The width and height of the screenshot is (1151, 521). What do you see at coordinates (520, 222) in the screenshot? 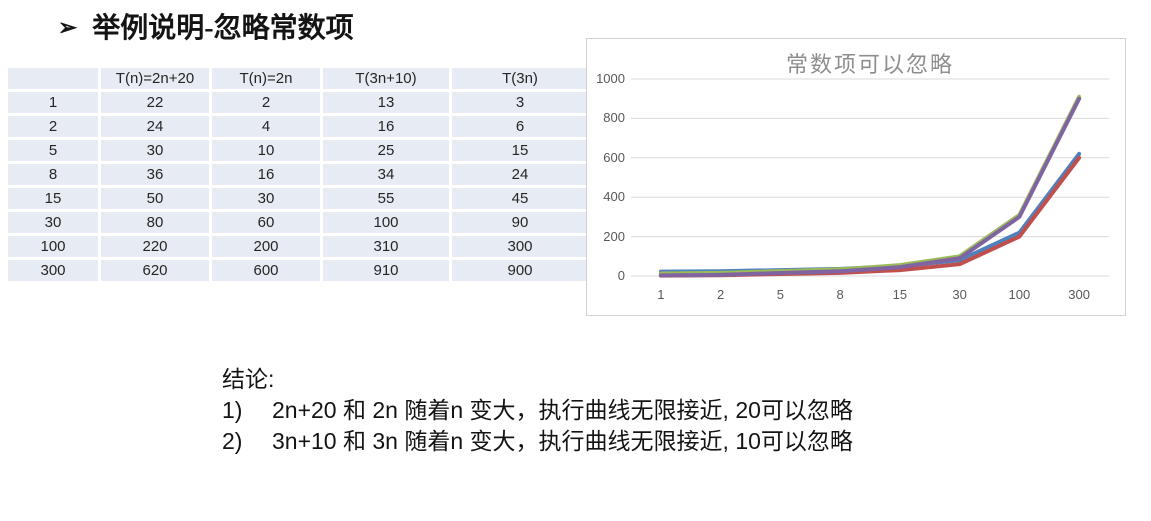
I see `table-cell: 90` at bounding box center [520, 222].